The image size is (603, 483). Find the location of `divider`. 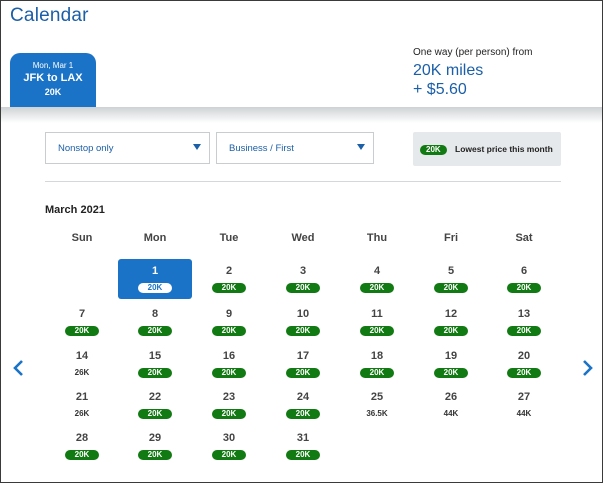

divider is located at coordinates (303, 181).